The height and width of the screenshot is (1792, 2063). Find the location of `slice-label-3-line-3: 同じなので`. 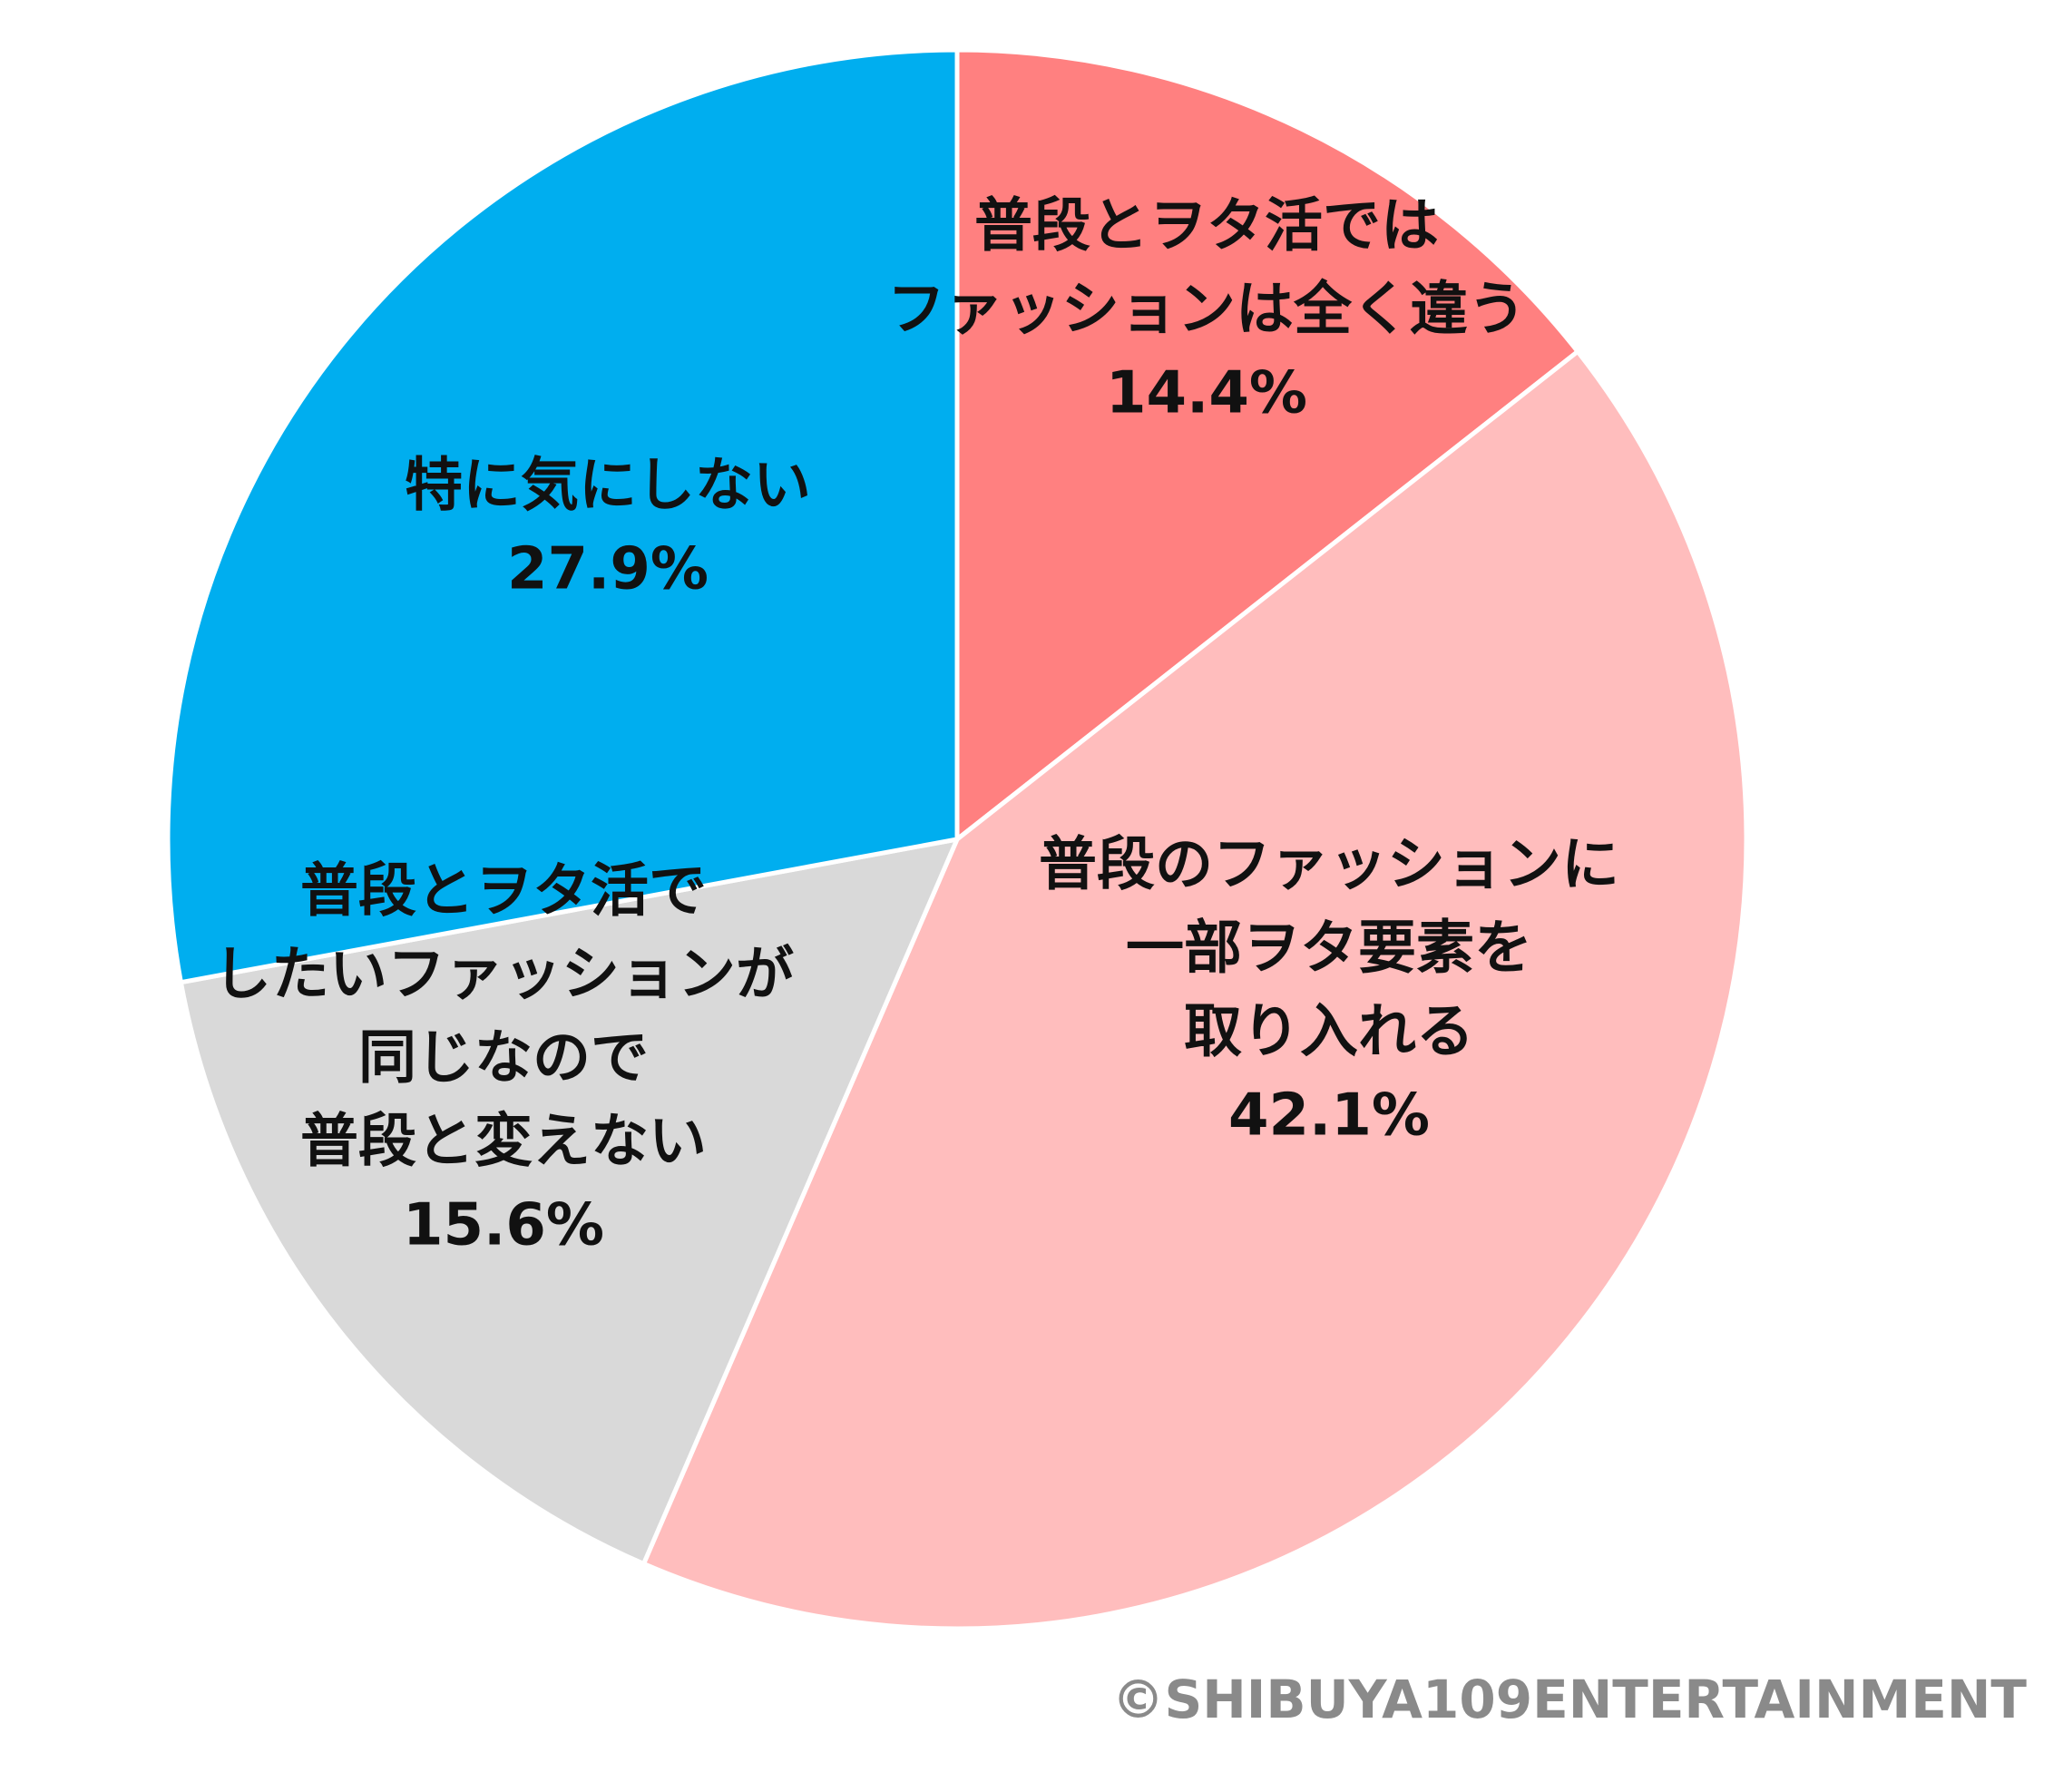

slice-label-3-line-3: 同じなので is located at coordinates (503, 1058).